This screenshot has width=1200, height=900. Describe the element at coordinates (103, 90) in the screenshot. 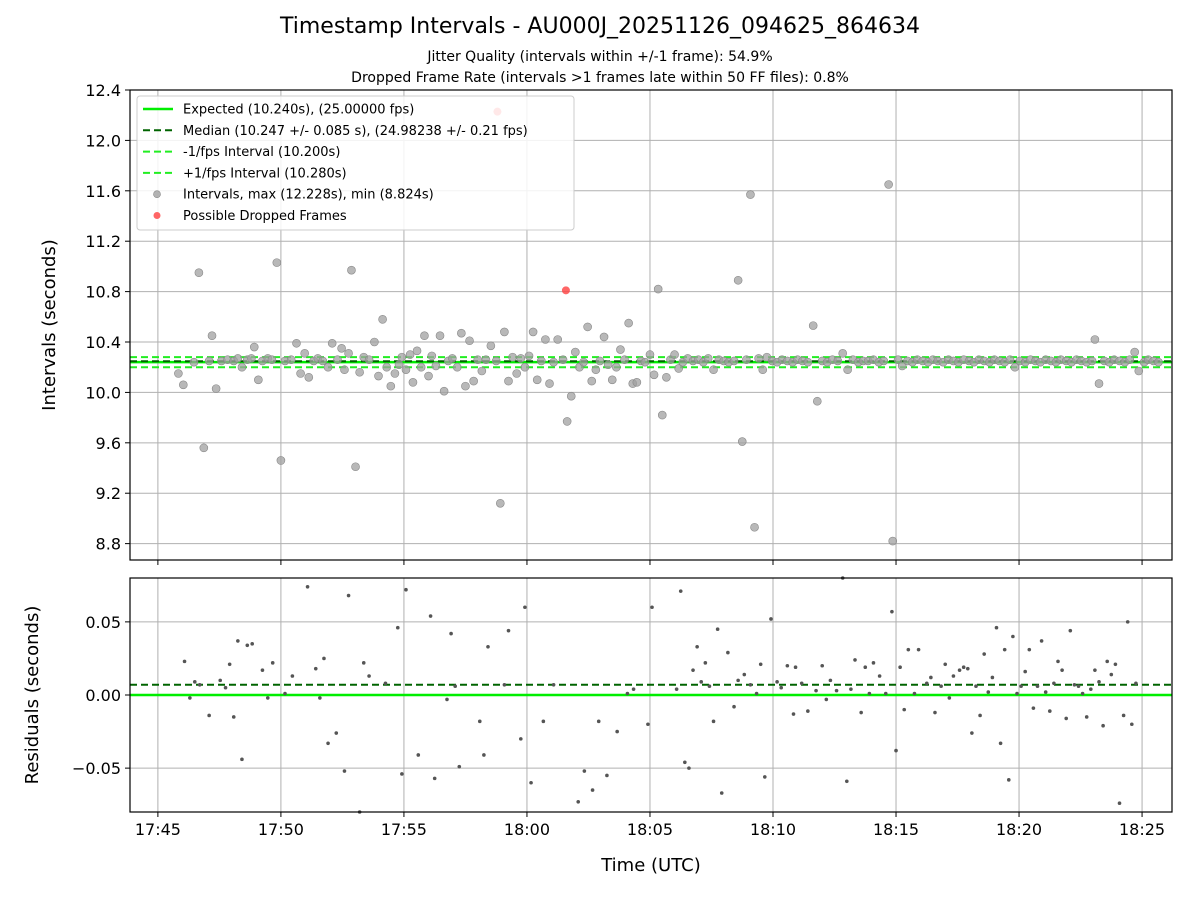

I see `top-y-tick-label: 12.4` at that location.